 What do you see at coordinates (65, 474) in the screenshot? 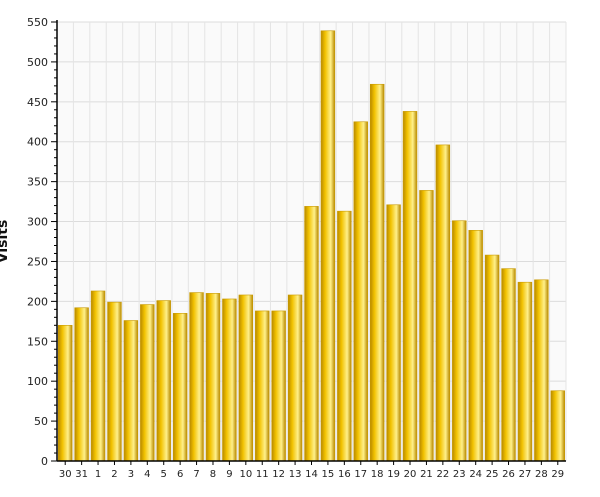
I see `x-tick-label: 30` at bounding box center [65, 474].